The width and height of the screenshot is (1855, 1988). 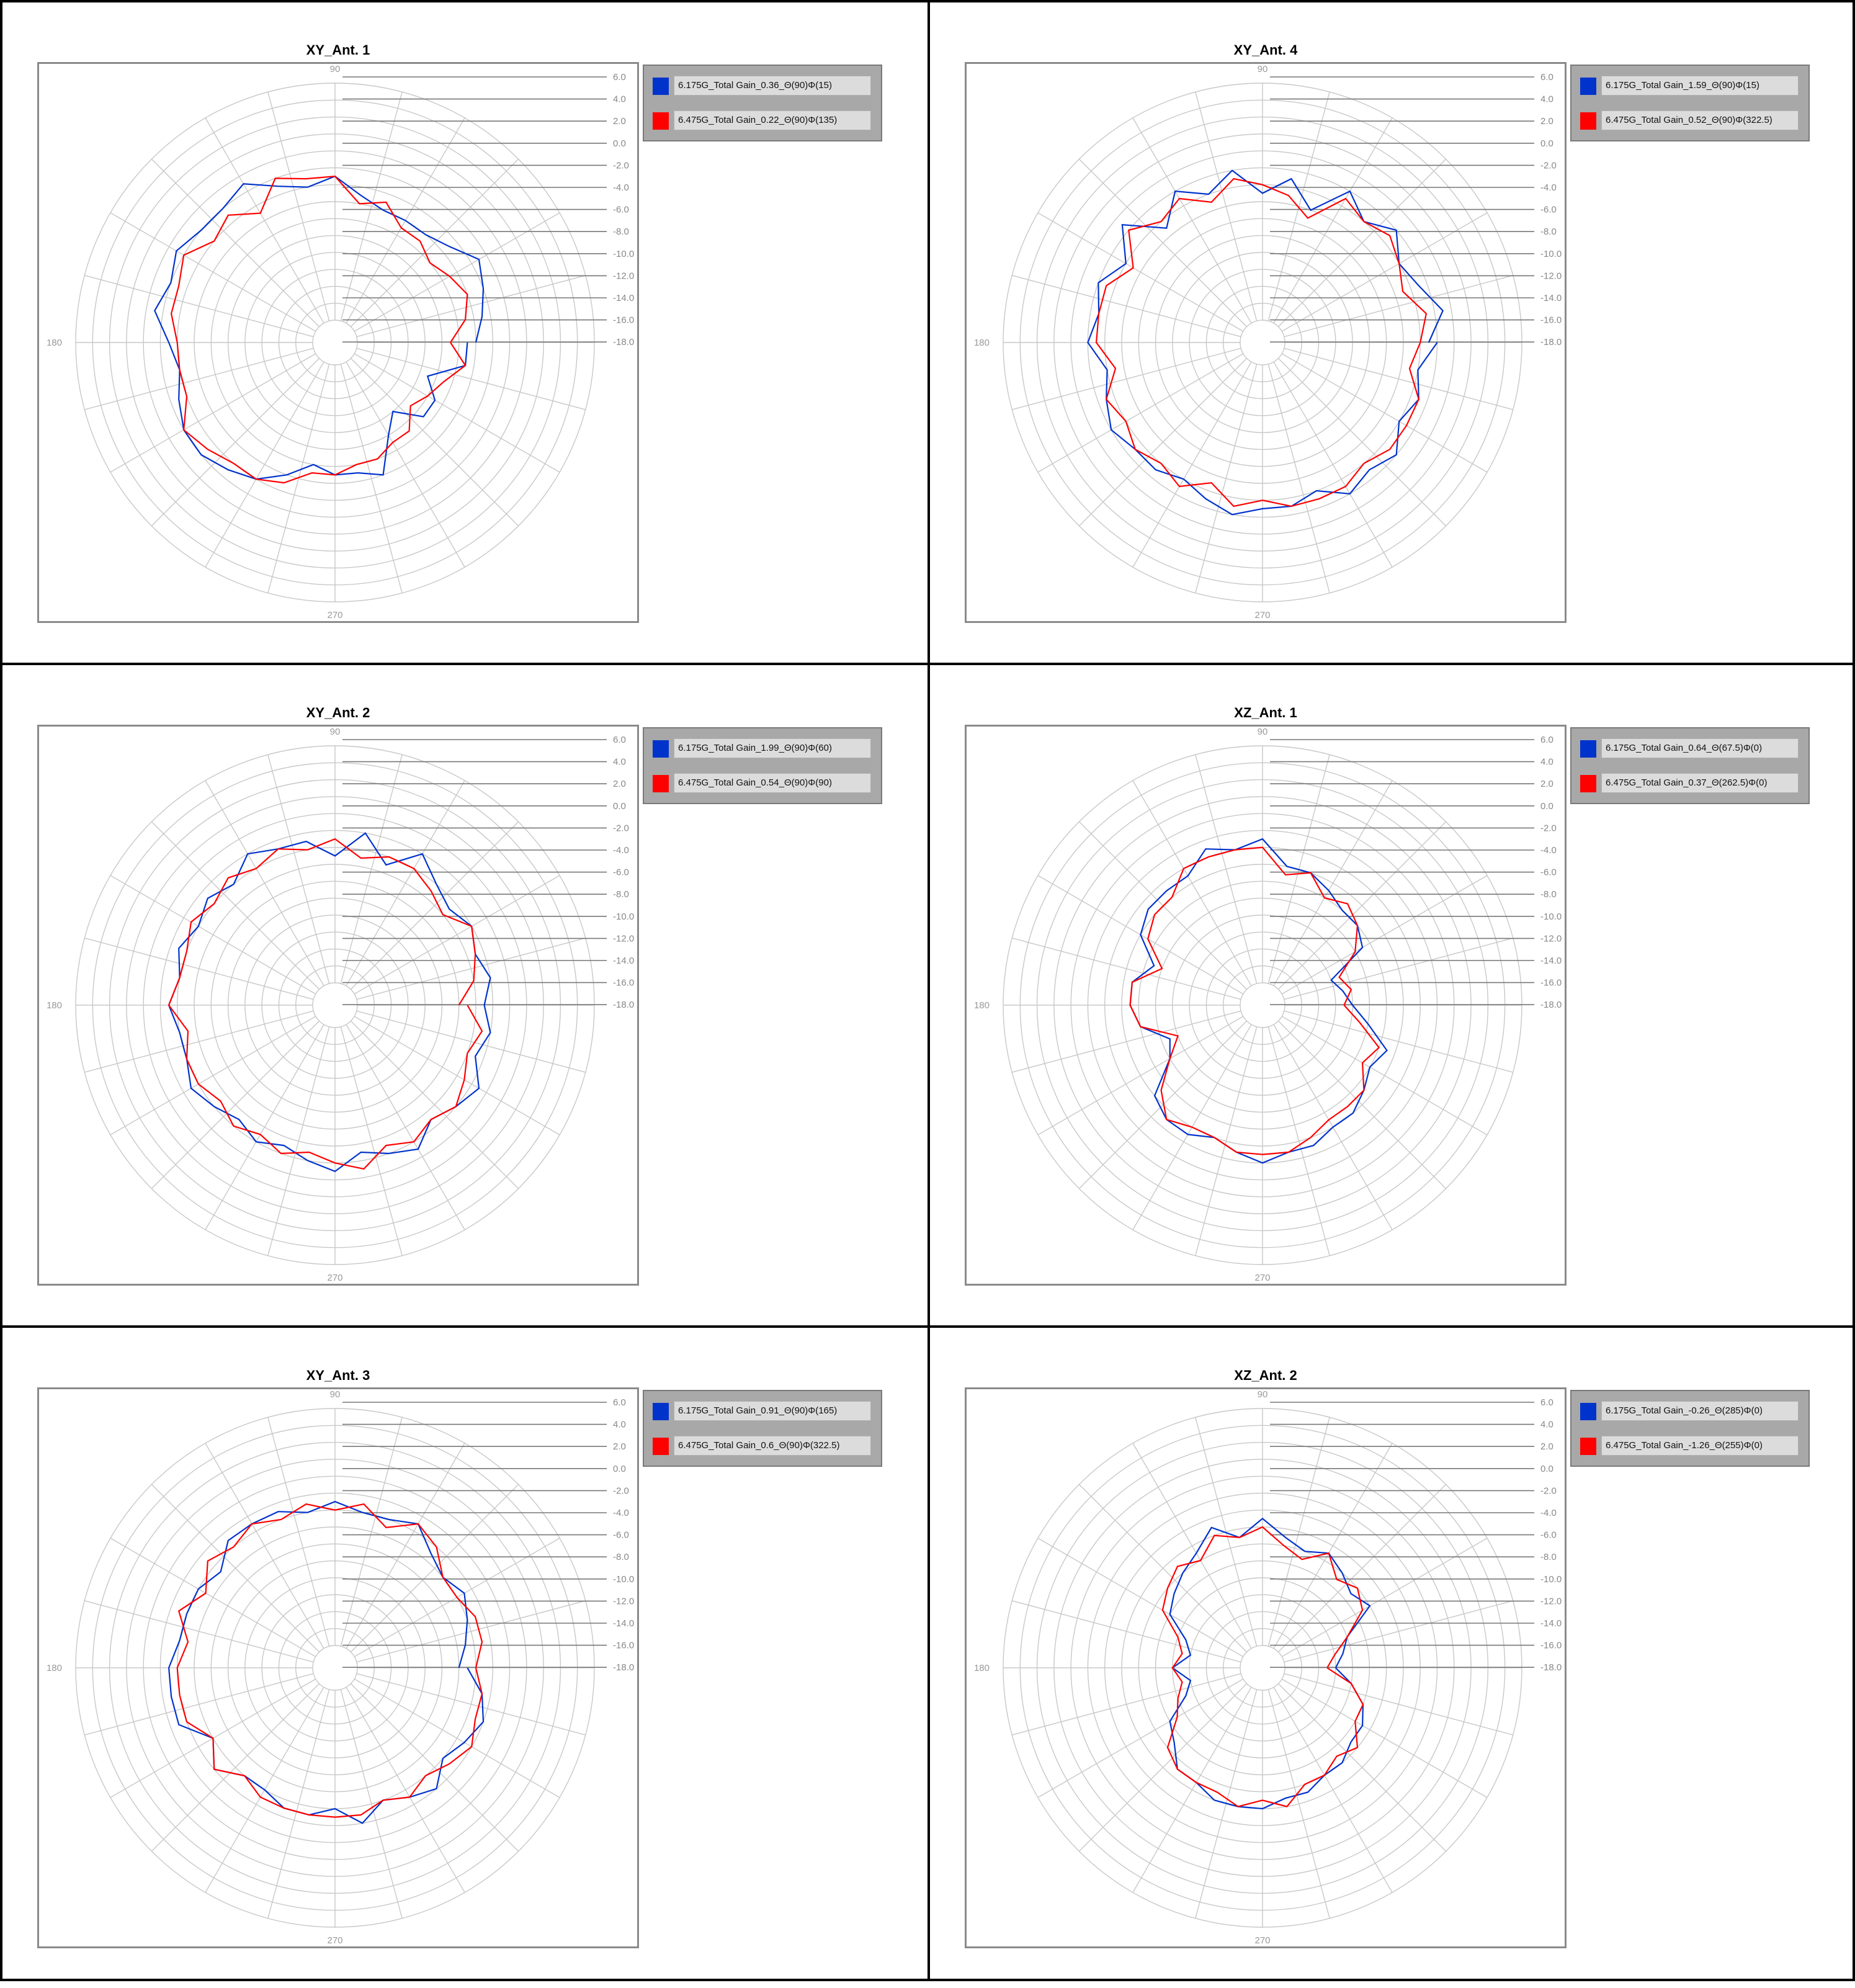 What do you see at coordinates (1700, 1446) in the screenshot?
I see `legend-label: 6.475G_Total Gain_-1.26_Θ(255)Φ(0)` at bounding box center [1700, 1446].